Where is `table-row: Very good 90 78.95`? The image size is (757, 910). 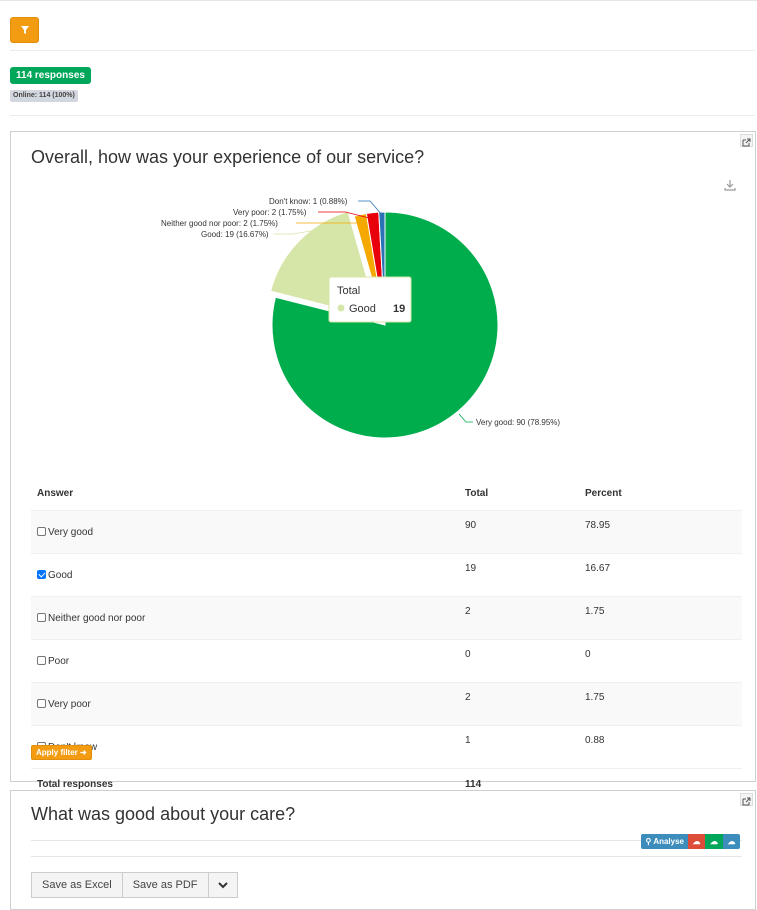 table-row: Very good 90 78.95 is located at coordinates (386, 532).